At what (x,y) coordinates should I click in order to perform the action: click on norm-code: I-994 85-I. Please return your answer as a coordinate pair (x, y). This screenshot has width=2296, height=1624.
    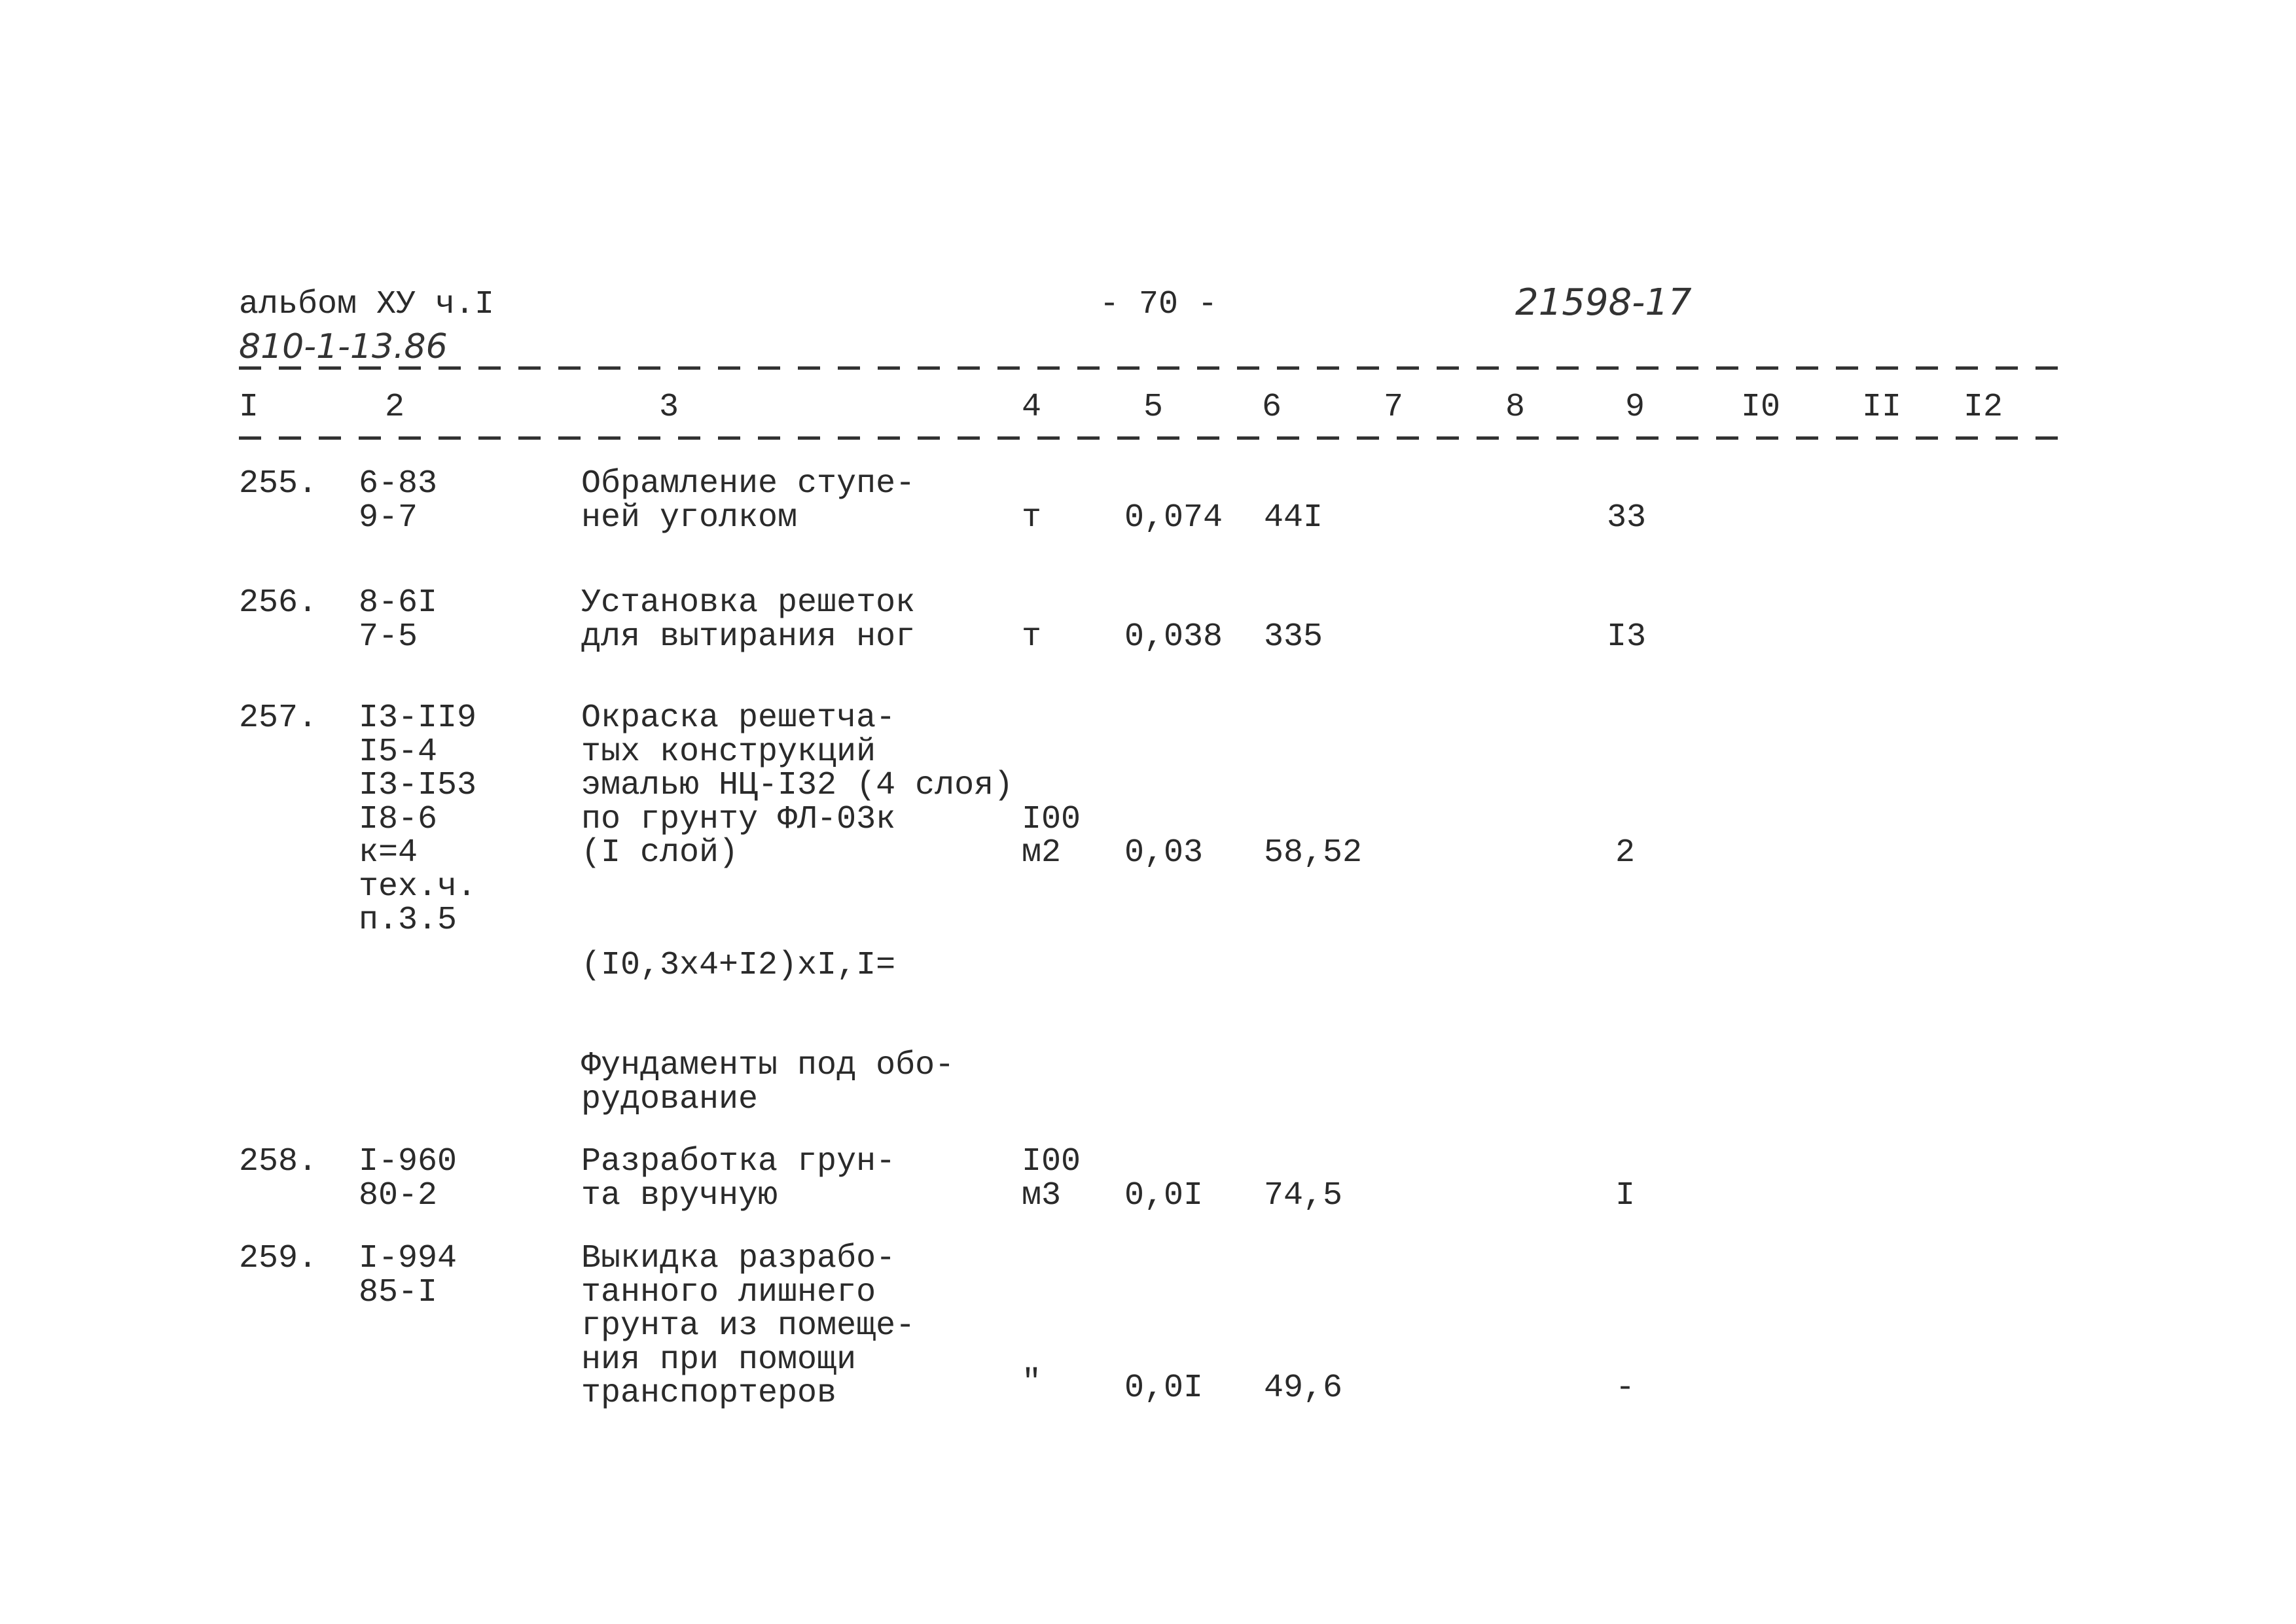
    Looking at the image, I should click on (408, 1275).